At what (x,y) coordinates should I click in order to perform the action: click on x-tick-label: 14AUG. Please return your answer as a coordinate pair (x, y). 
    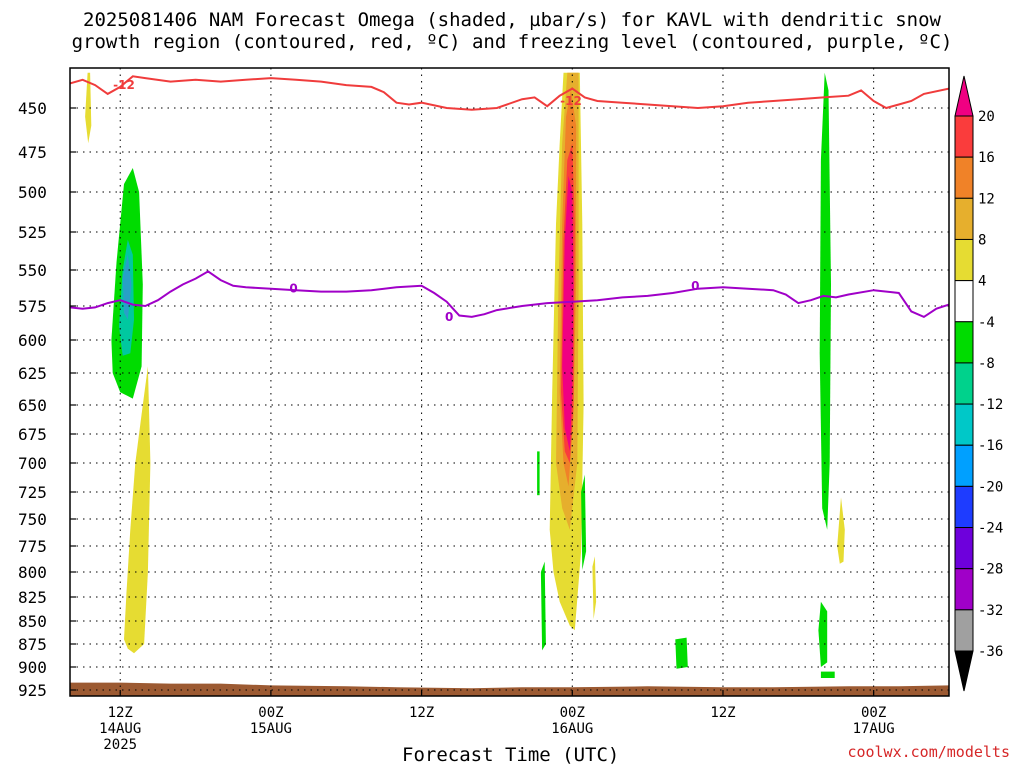
    Looking at the image, I should click on (120, 729).